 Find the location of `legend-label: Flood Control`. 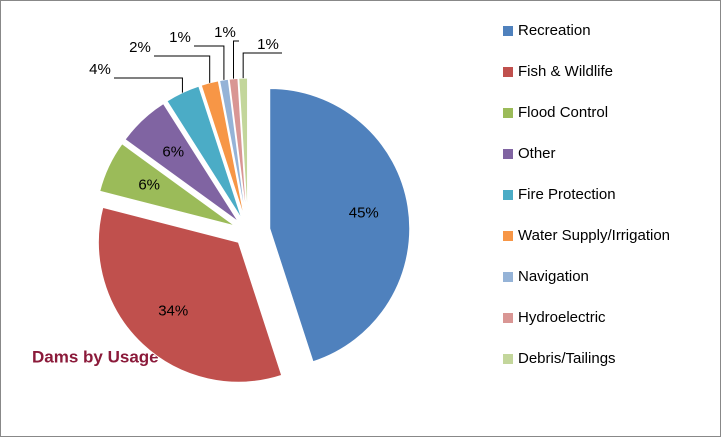

legend-label: Flood Control is located at coordinates (563, 112).